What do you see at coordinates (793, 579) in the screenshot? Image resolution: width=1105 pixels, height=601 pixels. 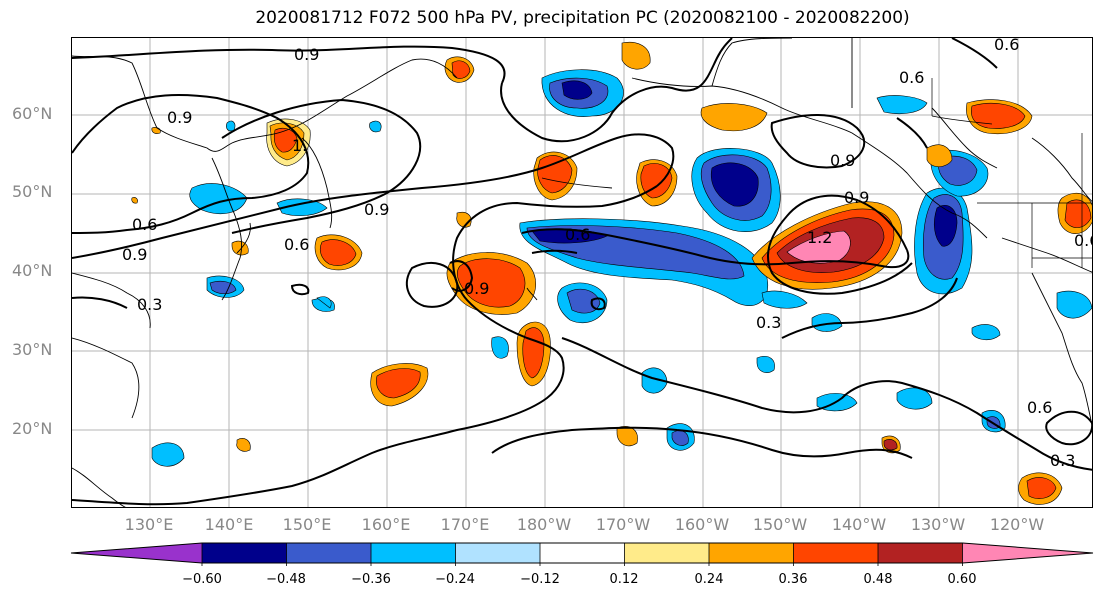 I see `colorbar-tick: 0.36` at bounding box center [793, 579].